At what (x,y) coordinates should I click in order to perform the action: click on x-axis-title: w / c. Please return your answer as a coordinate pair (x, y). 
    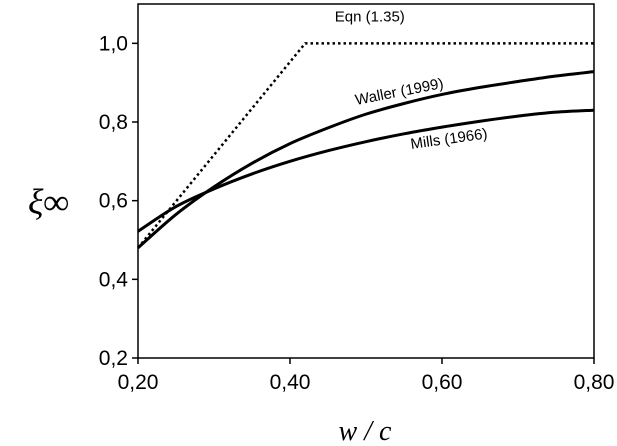
    Looking at the image, I should click on (365, 431).